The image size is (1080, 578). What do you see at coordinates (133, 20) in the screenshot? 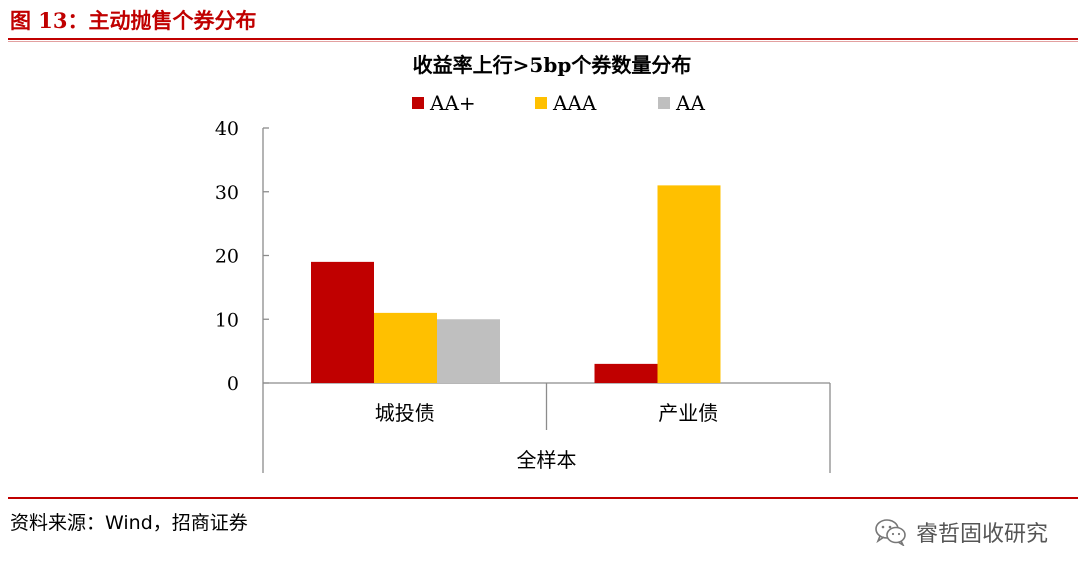
I see `figure-title: 图 13：主动抛售个券分布` at bounding box center [133, 20].